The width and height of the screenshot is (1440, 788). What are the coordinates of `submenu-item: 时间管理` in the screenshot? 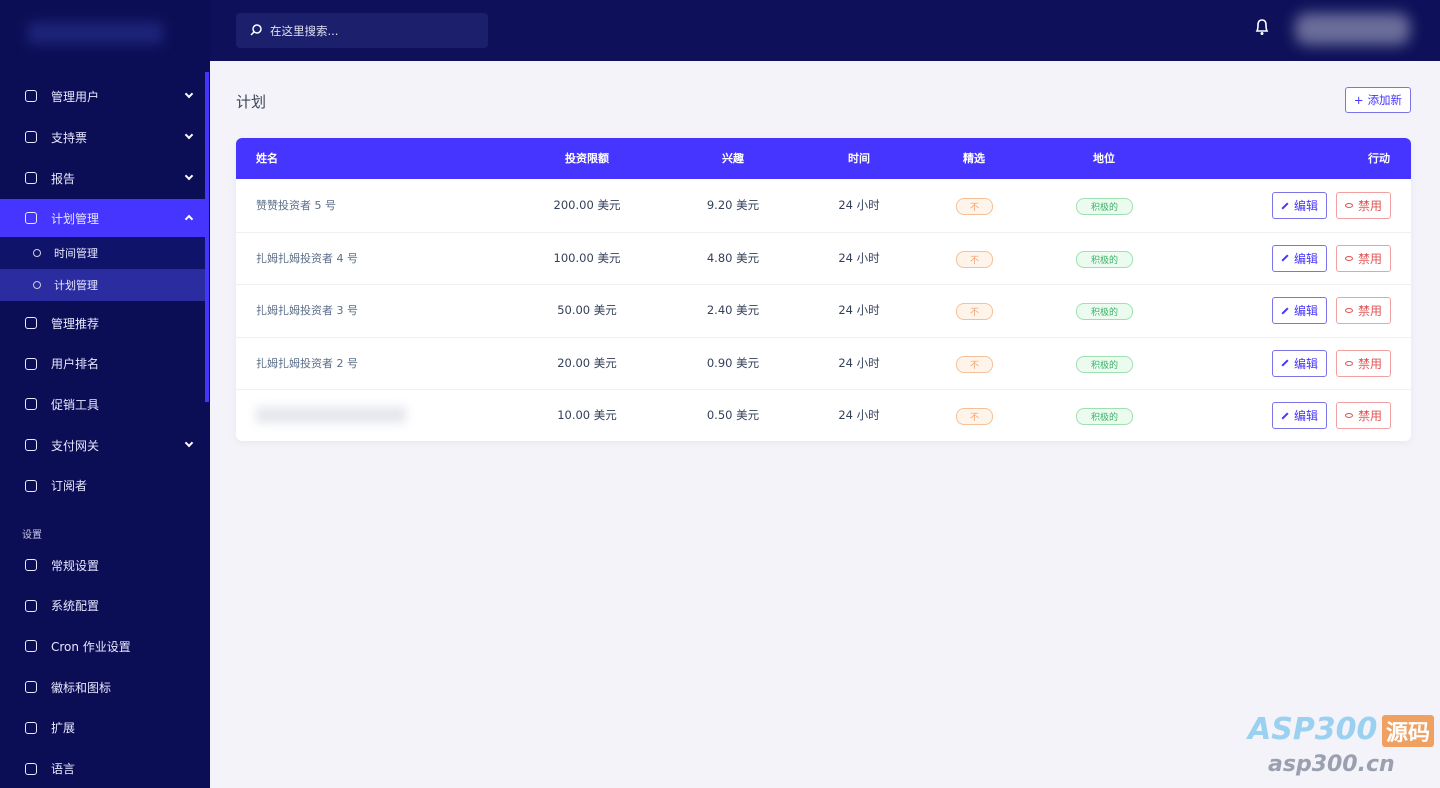 It's located at (102, 253).